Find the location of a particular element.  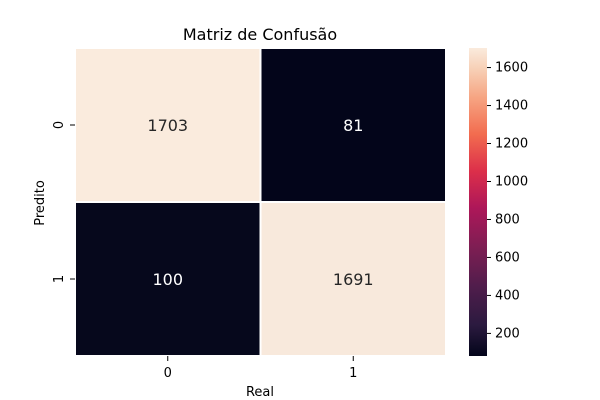

x-tick-label-1: 1 is located at coordinates (353, 373).